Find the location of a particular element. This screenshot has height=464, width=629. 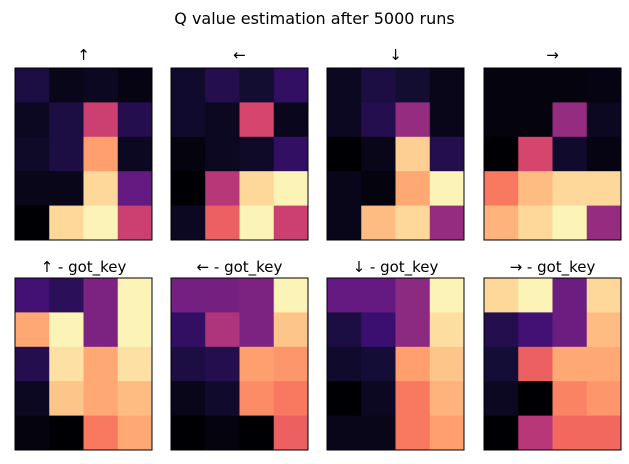

panel-title: ↓ is located at coordinates (395, 55).